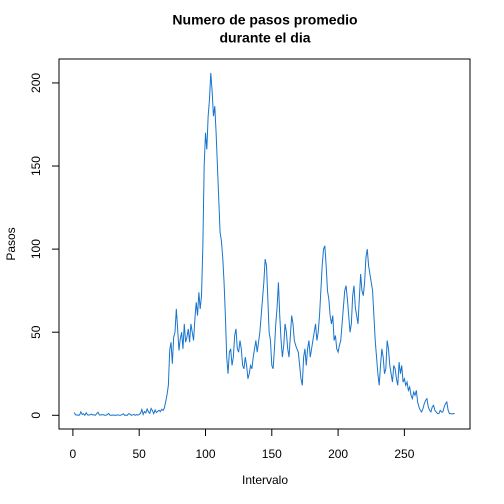 The height and width of the screenshot is (504, 504). What do you see at coordinates (36, 249) in the screenshot?
I see `y-tick-label: 100` at bounding box center [36, 249].